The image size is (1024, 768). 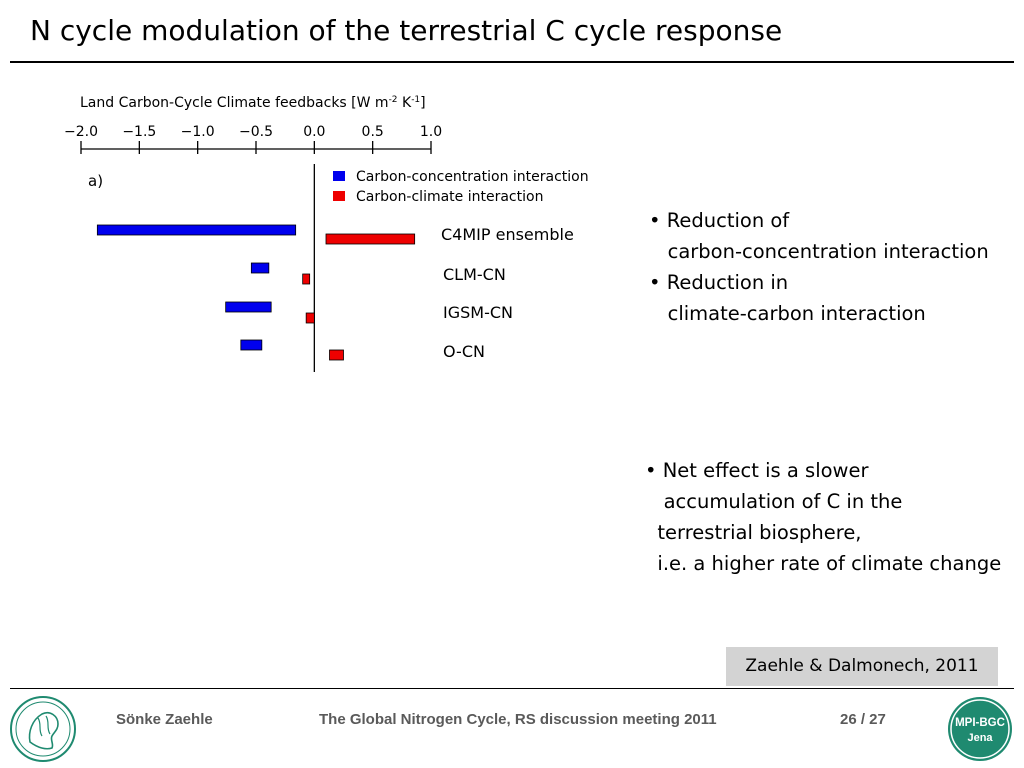 What do you see at coordinates (512, 688) in the screenshot?
I see `footer-divider` at bounding box center [512, 688].